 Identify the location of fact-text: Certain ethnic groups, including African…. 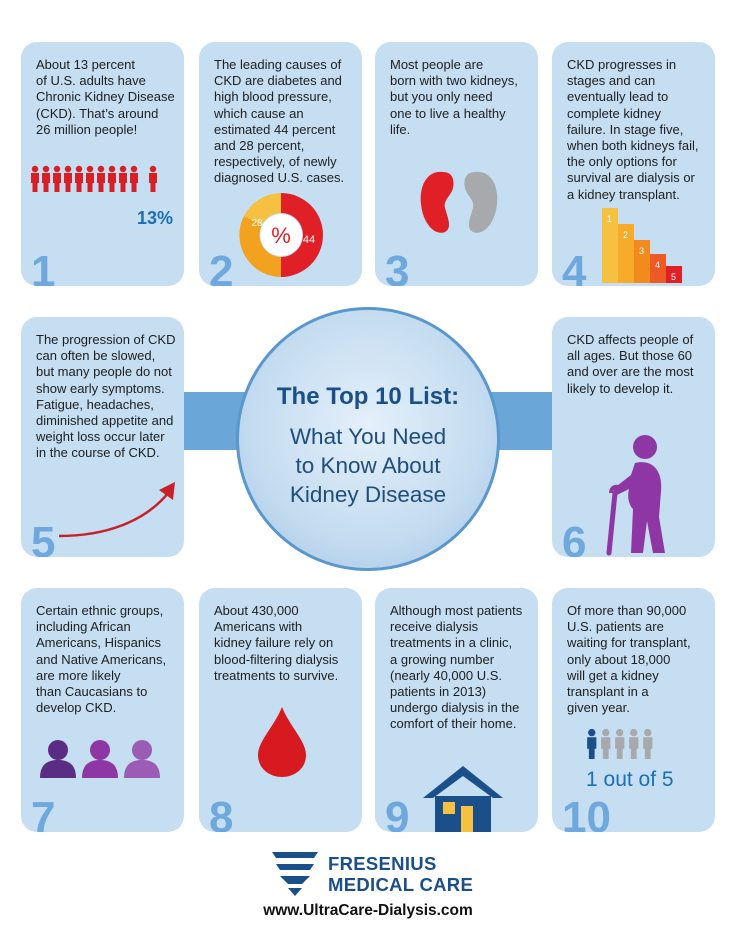
(101, 659).